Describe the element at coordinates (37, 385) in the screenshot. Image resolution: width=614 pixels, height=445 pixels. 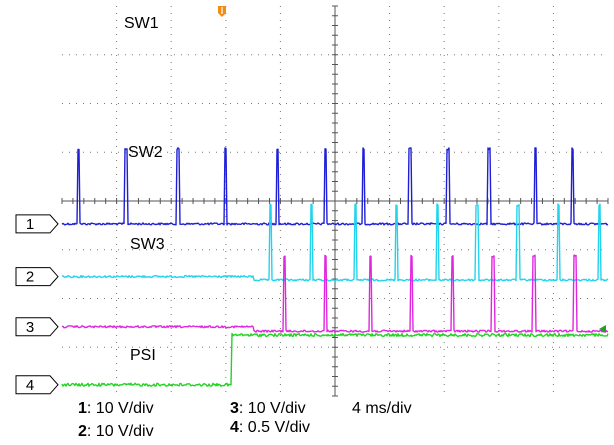
I see `channel-marker-ch4` at that location.